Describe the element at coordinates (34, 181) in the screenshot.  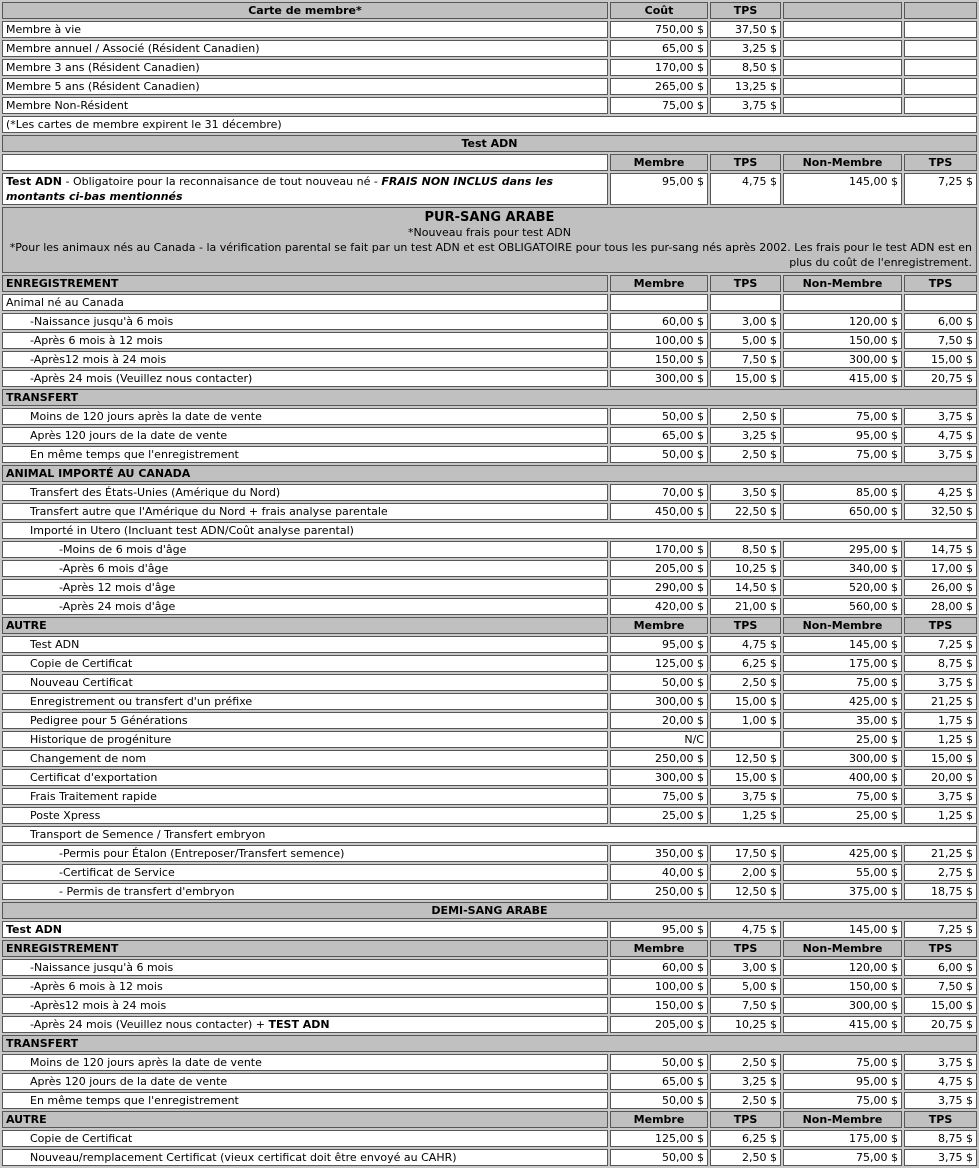
I see `label-part: Test ADN` at that location.